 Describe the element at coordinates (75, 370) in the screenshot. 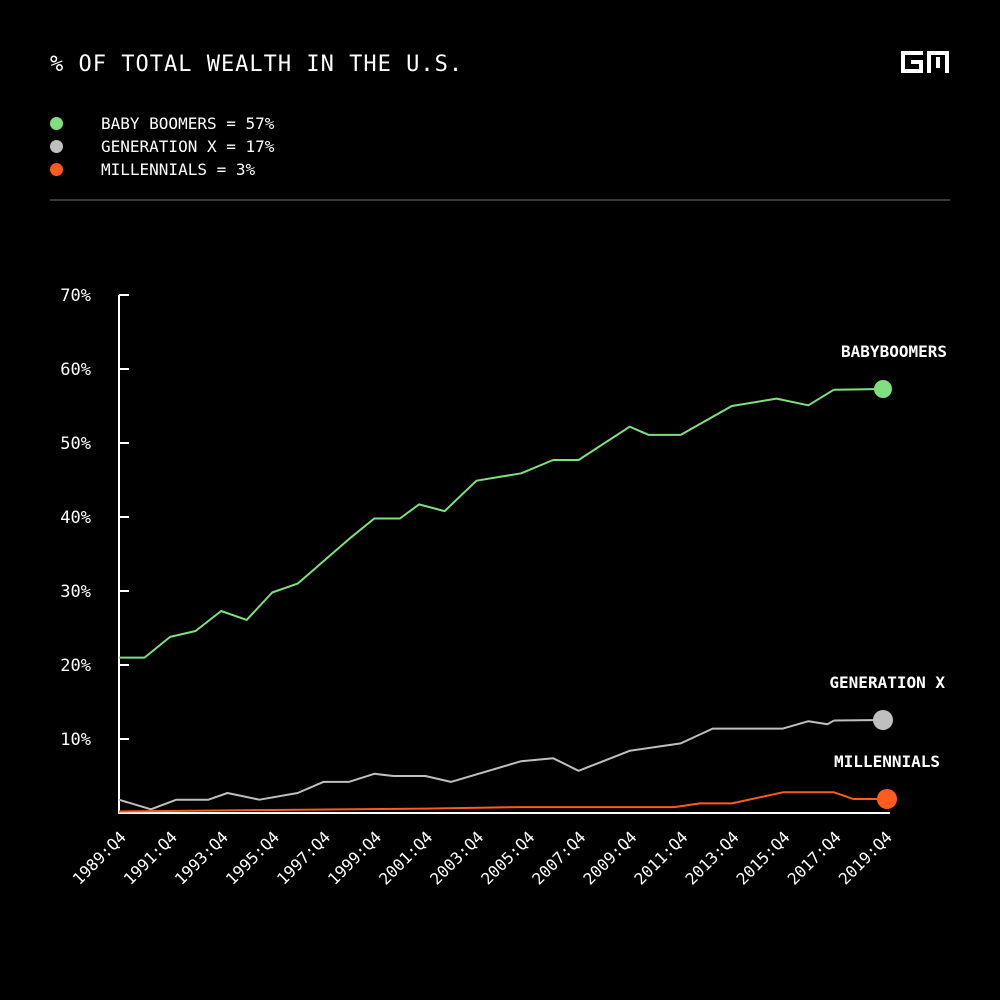

I see `y-tick-label-60: 60%` at that location.